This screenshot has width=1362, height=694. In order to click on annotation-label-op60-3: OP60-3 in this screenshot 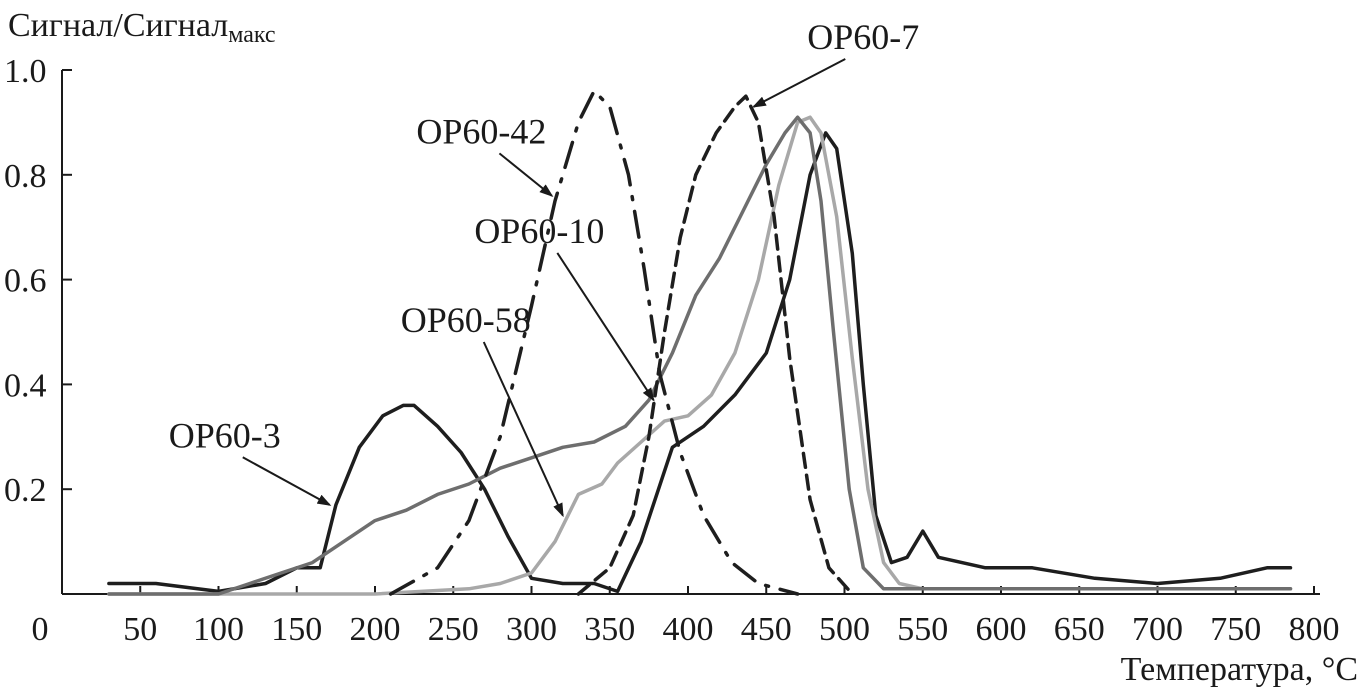, I will do `click(225, 435)`.